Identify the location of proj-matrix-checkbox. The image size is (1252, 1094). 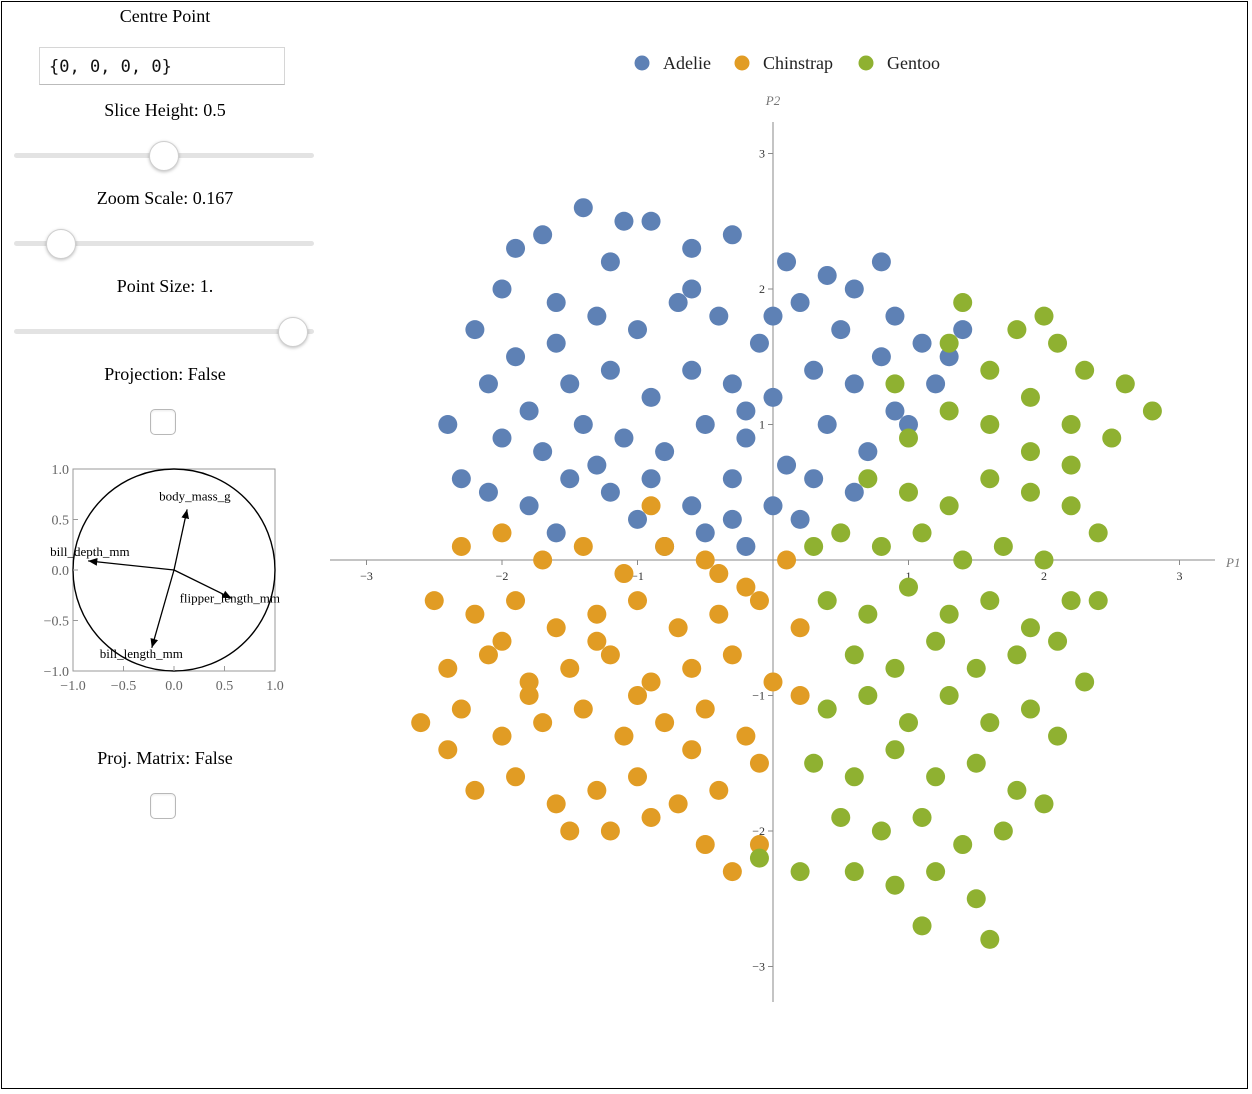
(163, 806).